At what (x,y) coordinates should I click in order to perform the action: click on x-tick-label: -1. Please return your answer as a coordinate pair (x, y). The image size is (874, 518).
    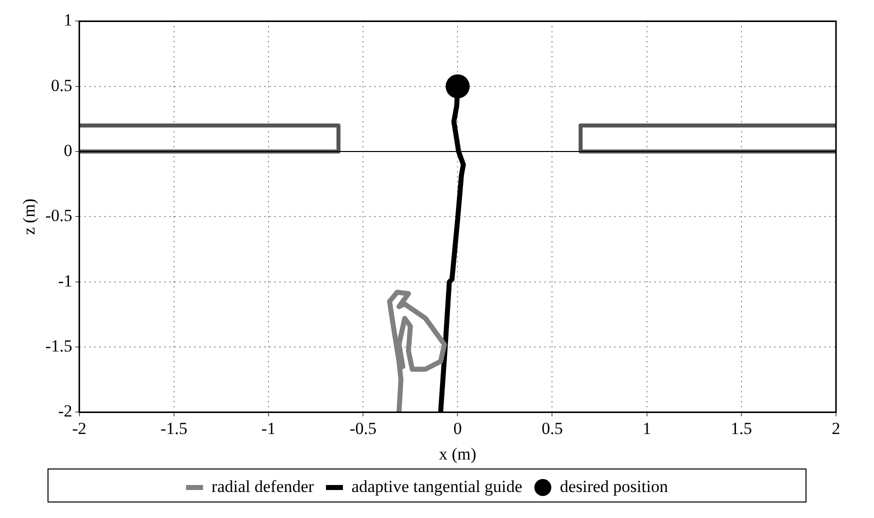
    Looking at the image, I should click on (268, 428).